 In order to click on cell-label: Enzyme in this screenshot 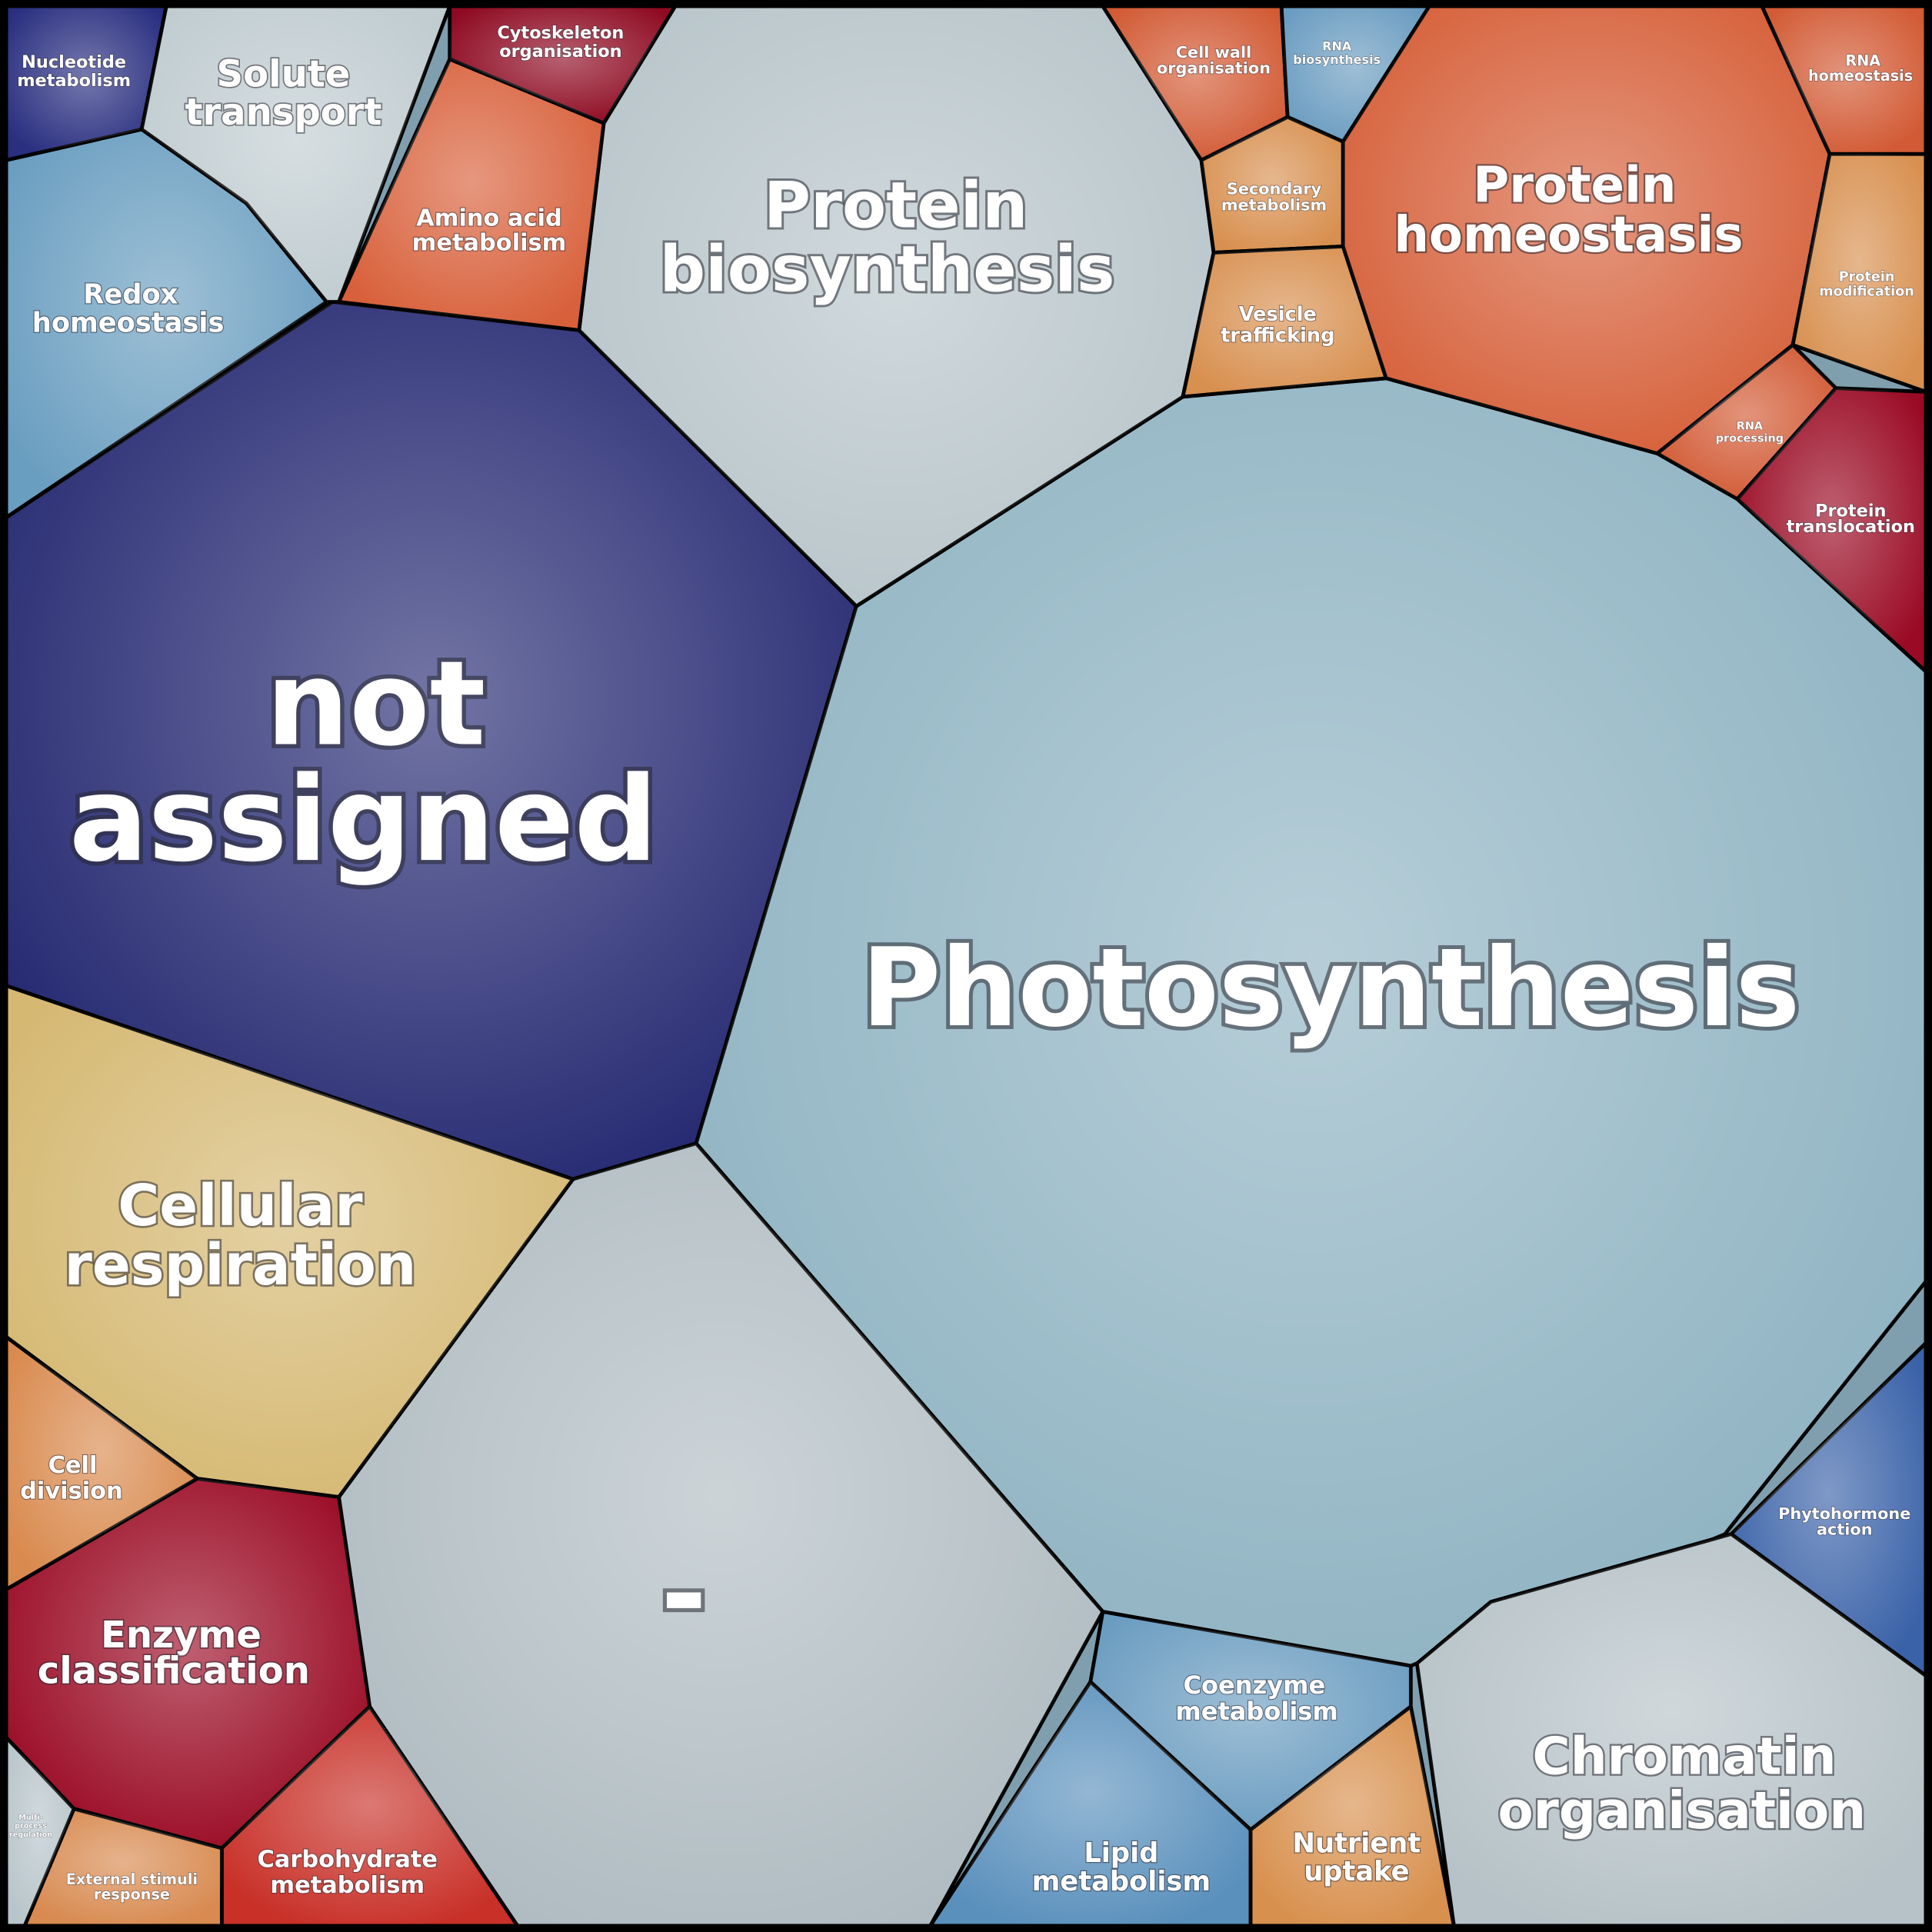, I will do `click(181, 1635)`.